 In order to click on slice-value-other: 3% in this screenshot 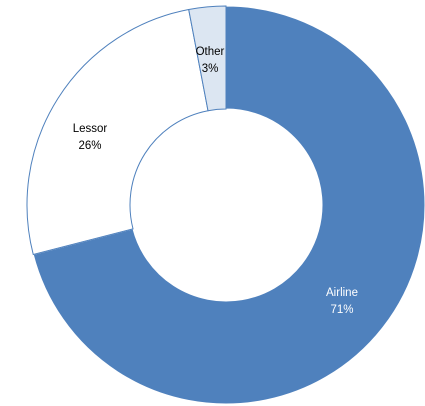, I will do `click(210, 69)`.